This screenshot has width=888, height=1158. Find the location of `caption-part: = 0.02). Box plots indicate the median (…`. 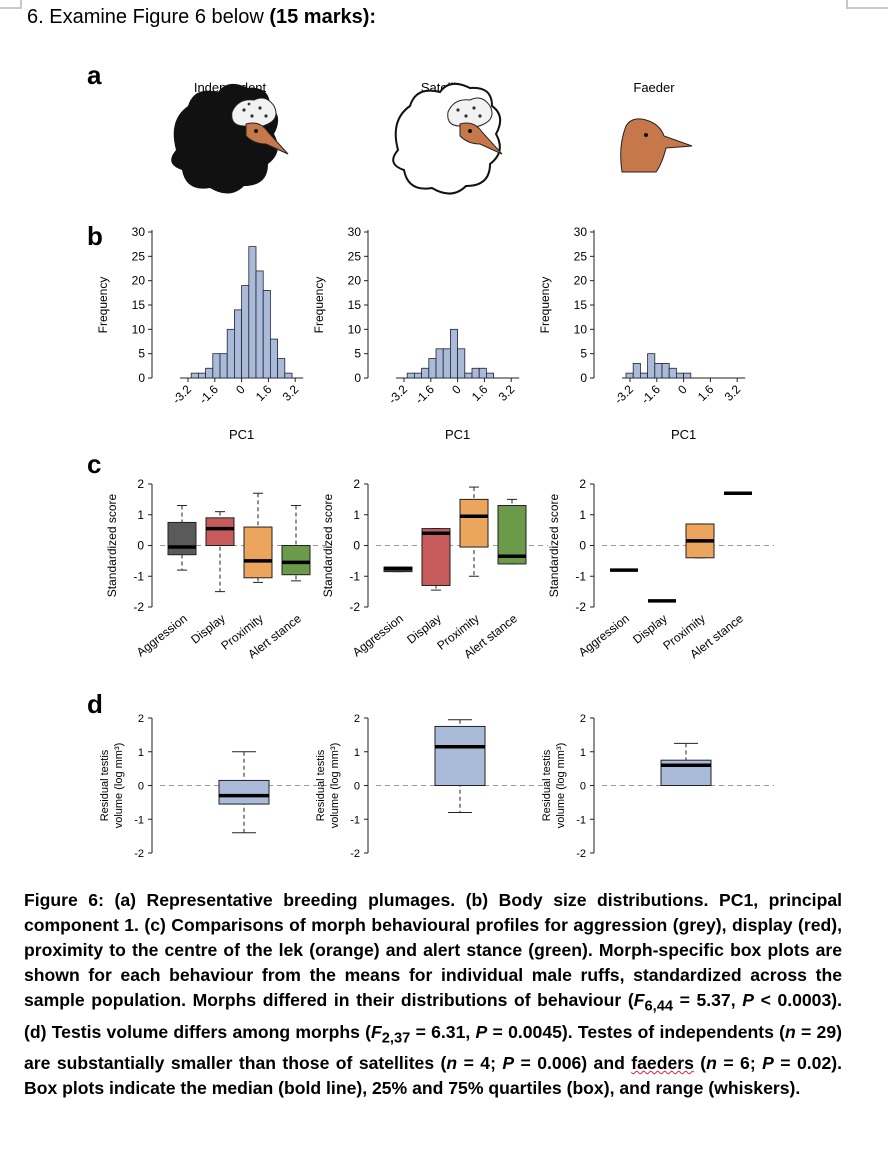

caption-part: = 0.02). Box plots indicate the median (… is located at coordinates (433, 1076).